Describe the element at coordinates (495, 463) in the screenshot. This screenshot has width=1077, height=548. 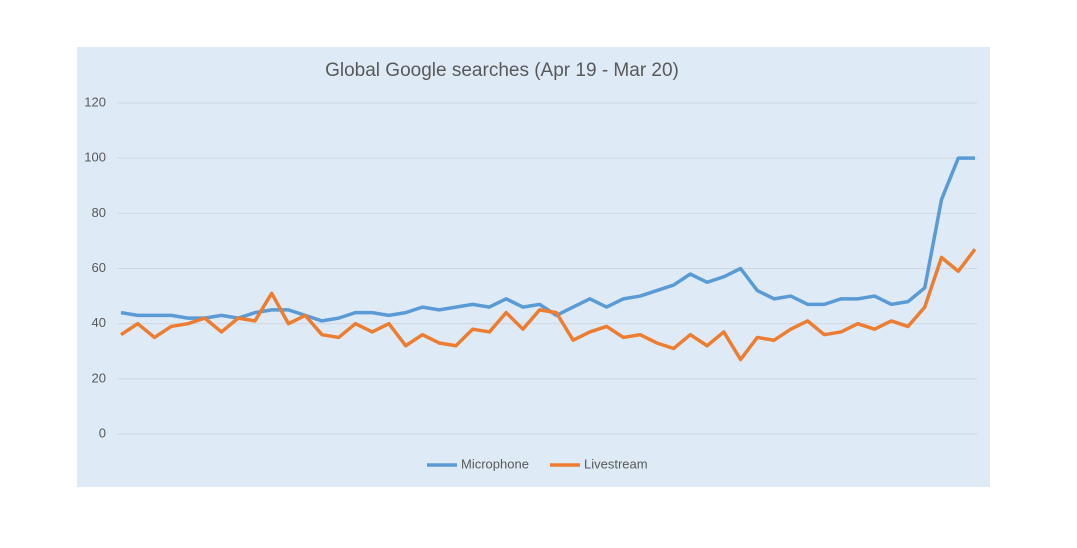
I see `legend-label: Microphone` at that location.